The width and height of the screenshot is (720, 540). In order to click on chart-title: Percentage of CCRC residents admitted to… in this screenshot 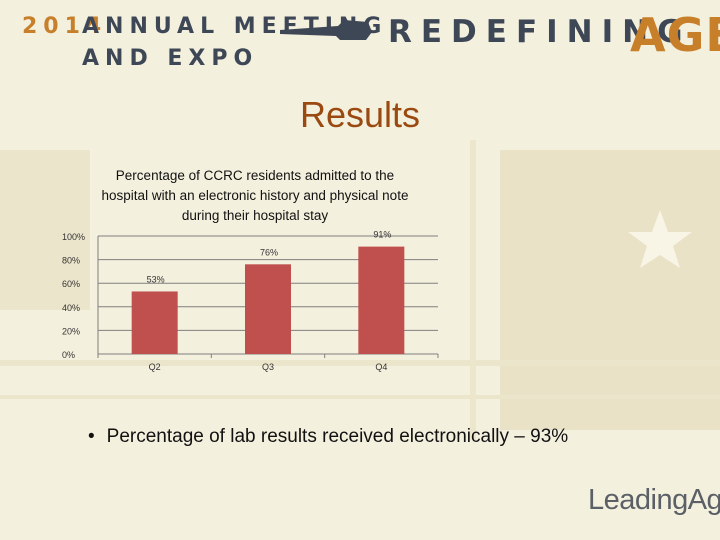, I will do `click(255, 195)`.